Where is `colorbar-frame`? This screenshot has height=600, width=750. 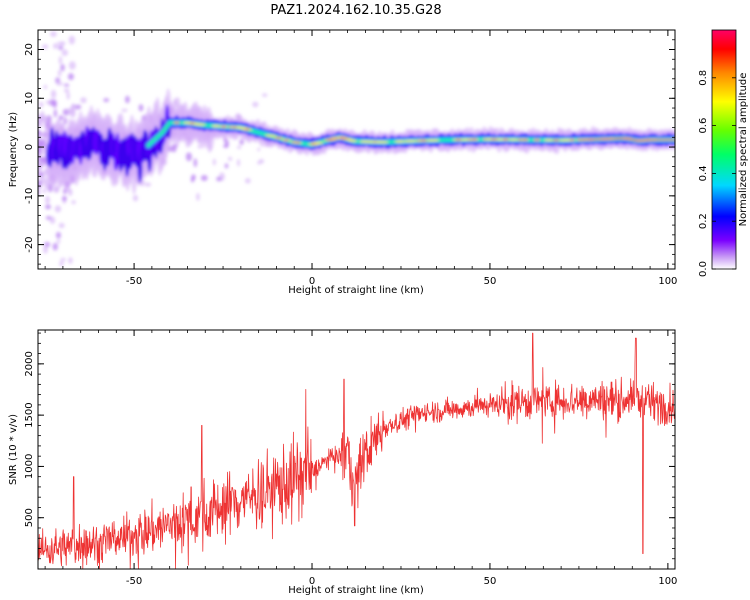
colorbar-frame is located at coordinates (724, 149).